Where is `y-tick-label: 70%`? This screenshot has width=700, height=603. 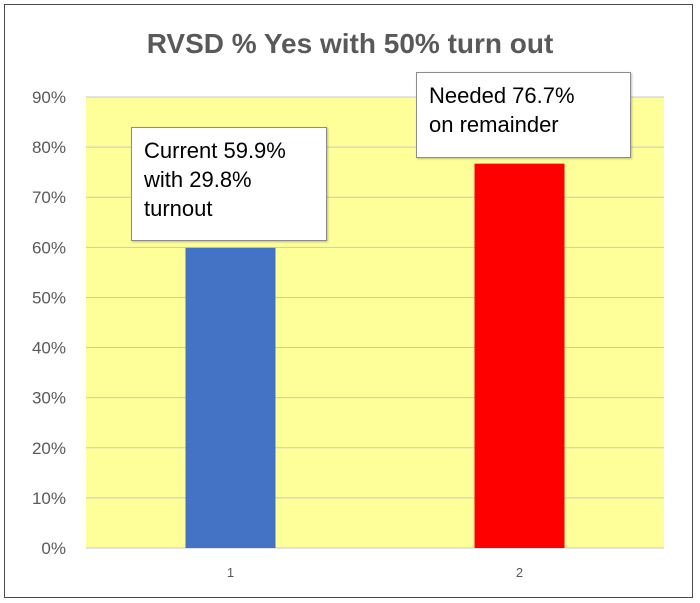 y-tick-label: 70% is located at coordinates (49, 197).